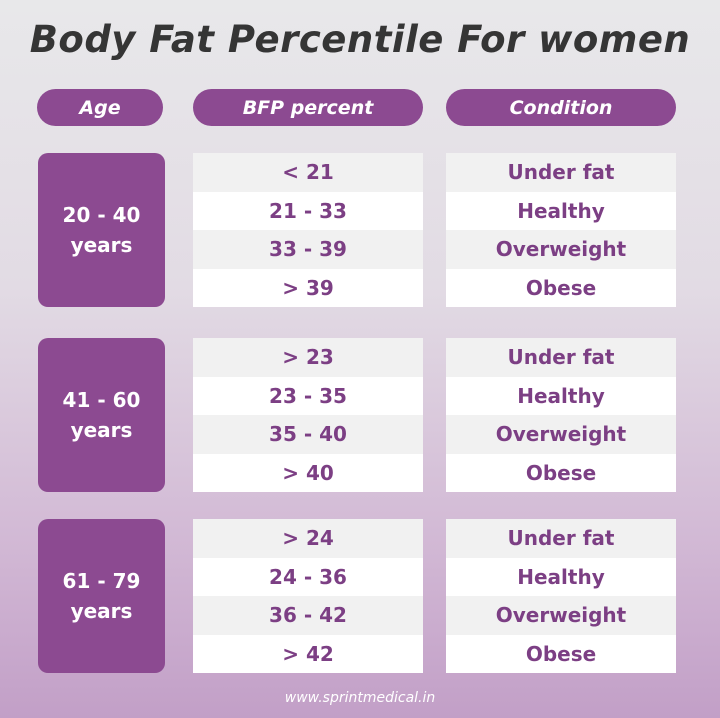 This screenshot has width=720, height=718. I want to click on header-pill: Condition, so click(561, 107).